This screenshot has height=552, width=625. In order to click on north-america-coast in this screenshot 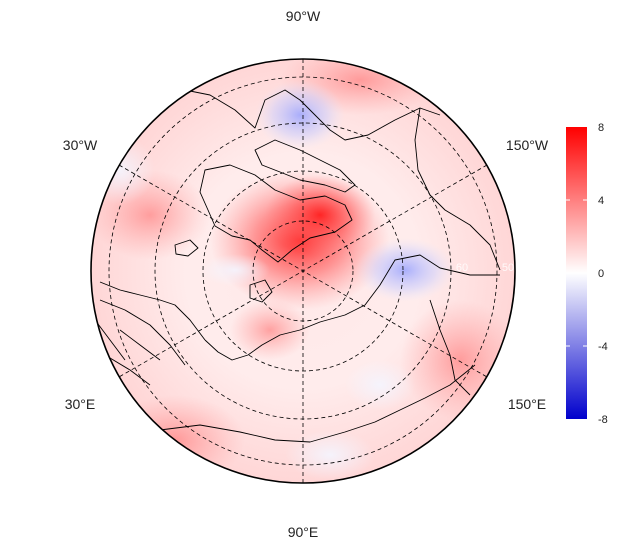, I will do `click(290, 114)`.